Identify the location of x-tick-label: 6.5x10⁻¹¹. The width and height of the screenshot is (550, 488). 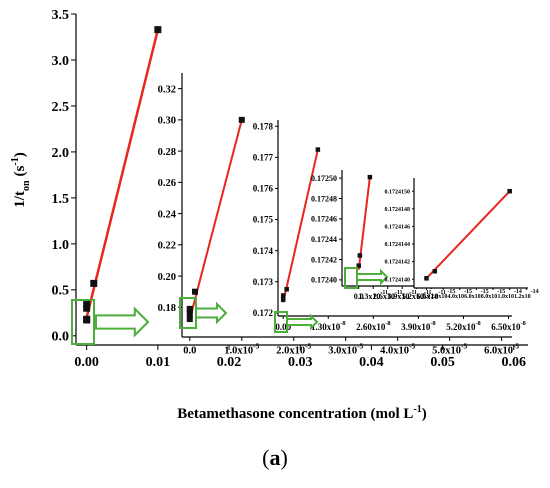
(431, 295).